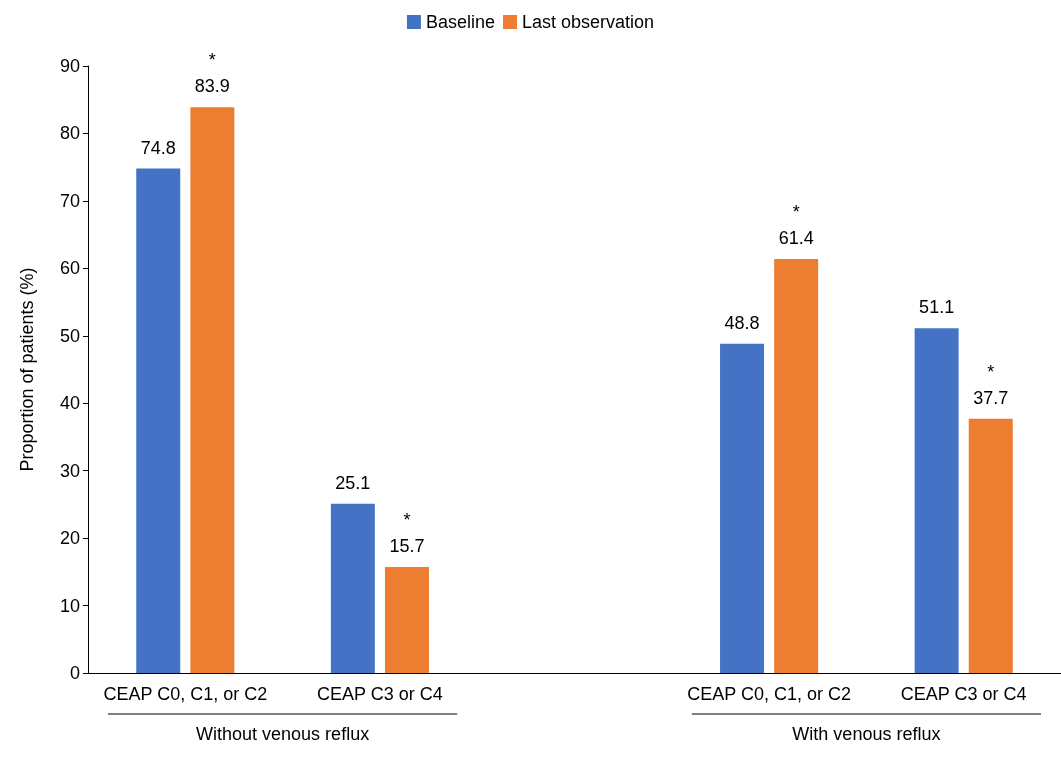 This screenshot has height=759, width=1061. I want to click on y-tick-label: 70, so click(69, 200).